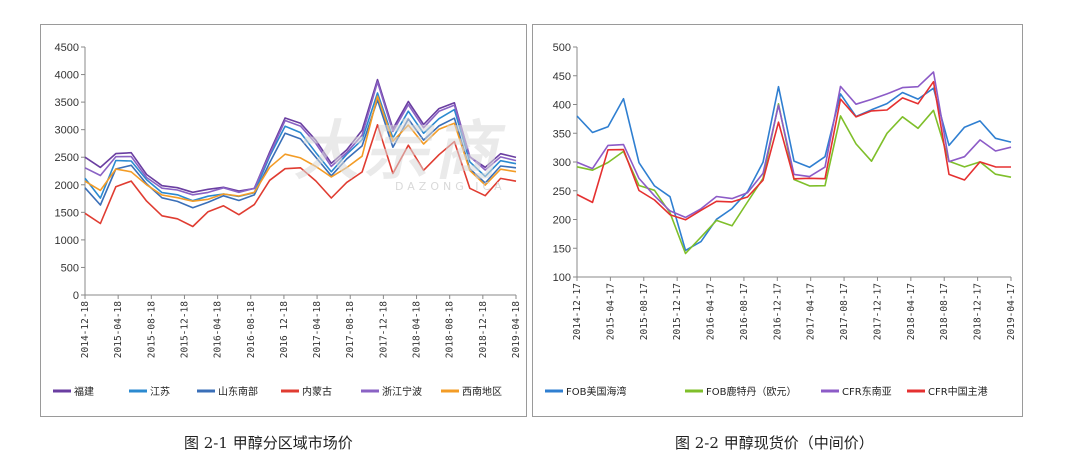 The image size is (1080, 472). I want to click on y-tick-label: 4500, so click(67, 48).